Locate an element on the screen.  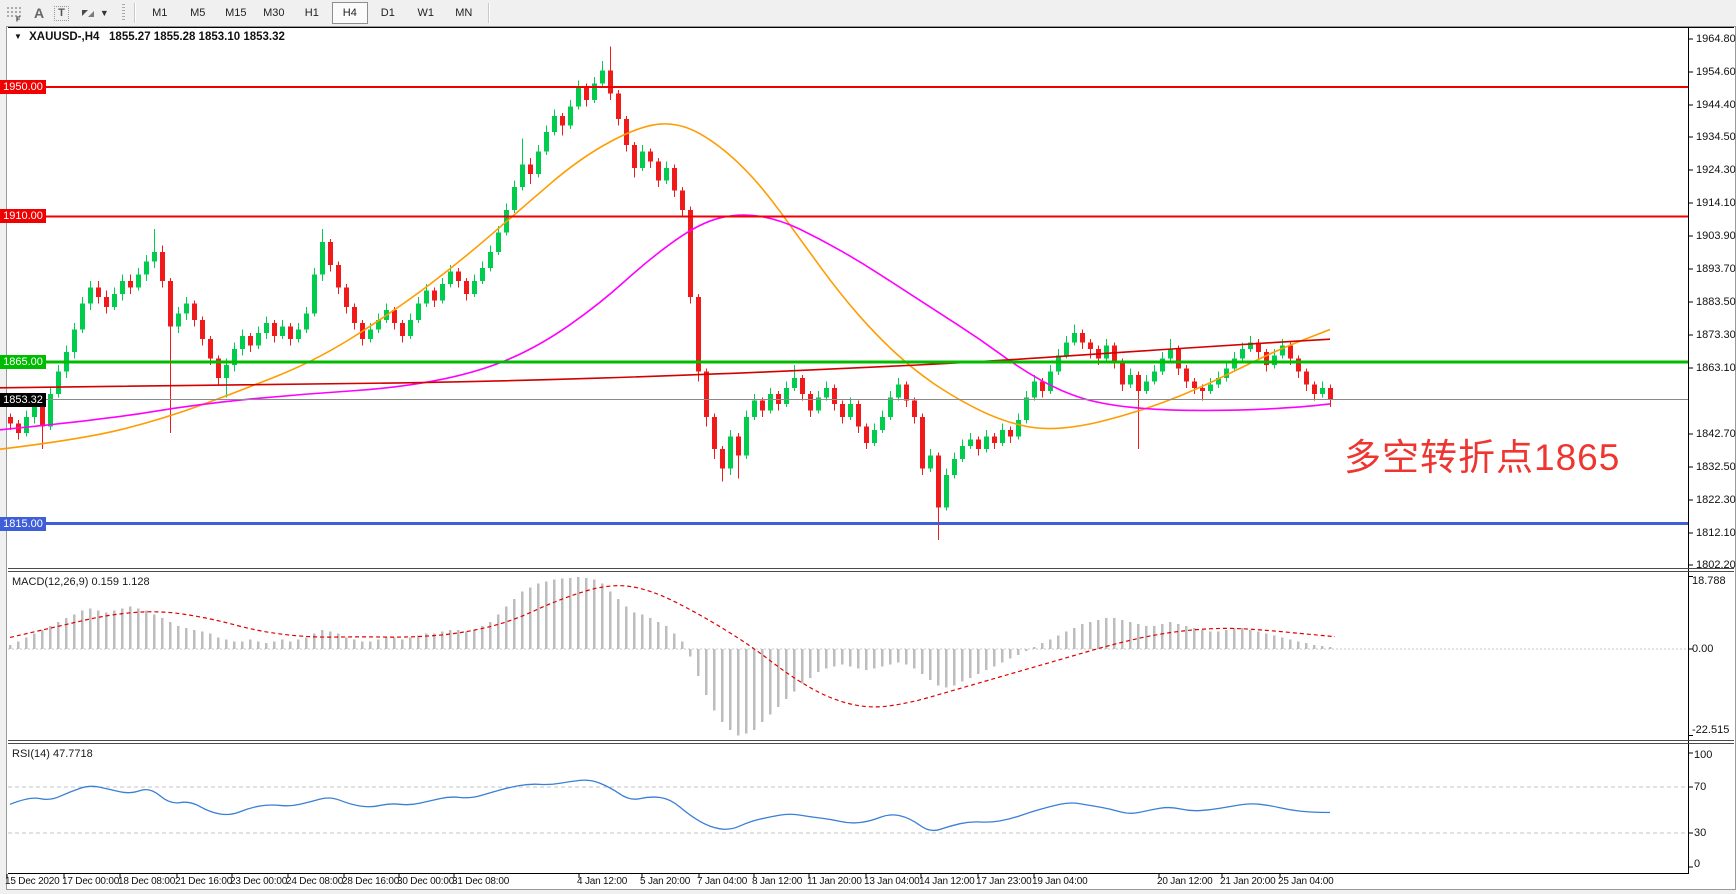
macd-histogram is located at coordinates (670, 656).